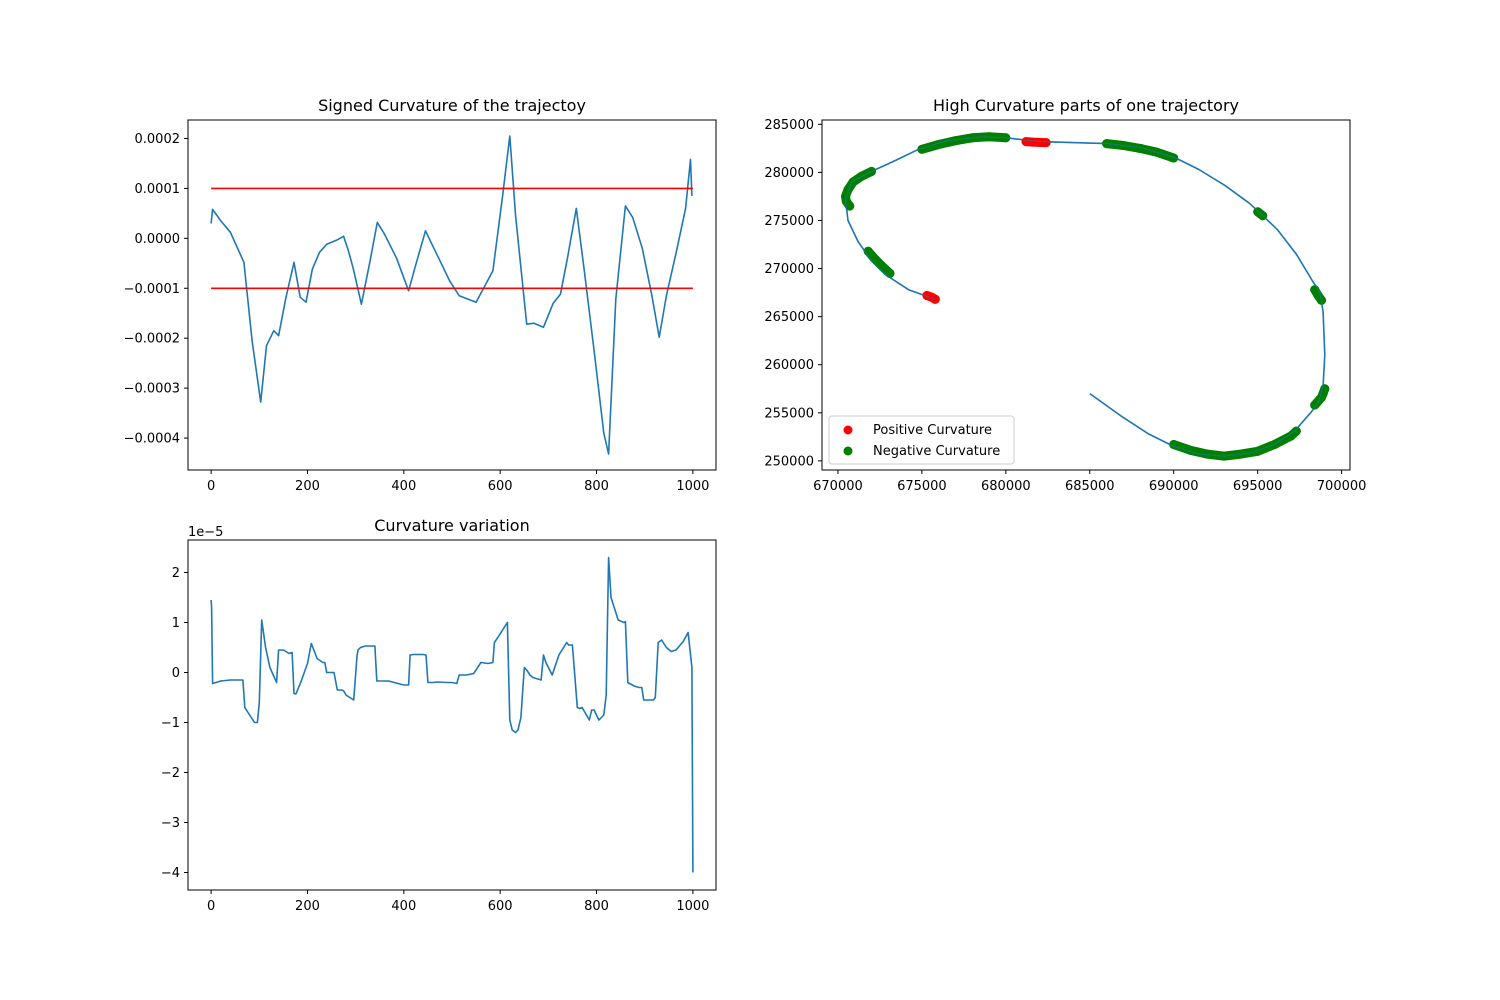 The image size is (1500, 1000). Describe the element at coordinates (403, 486) in the screenshot. I see `signed-curvature-xtick-label: 400` at that location.